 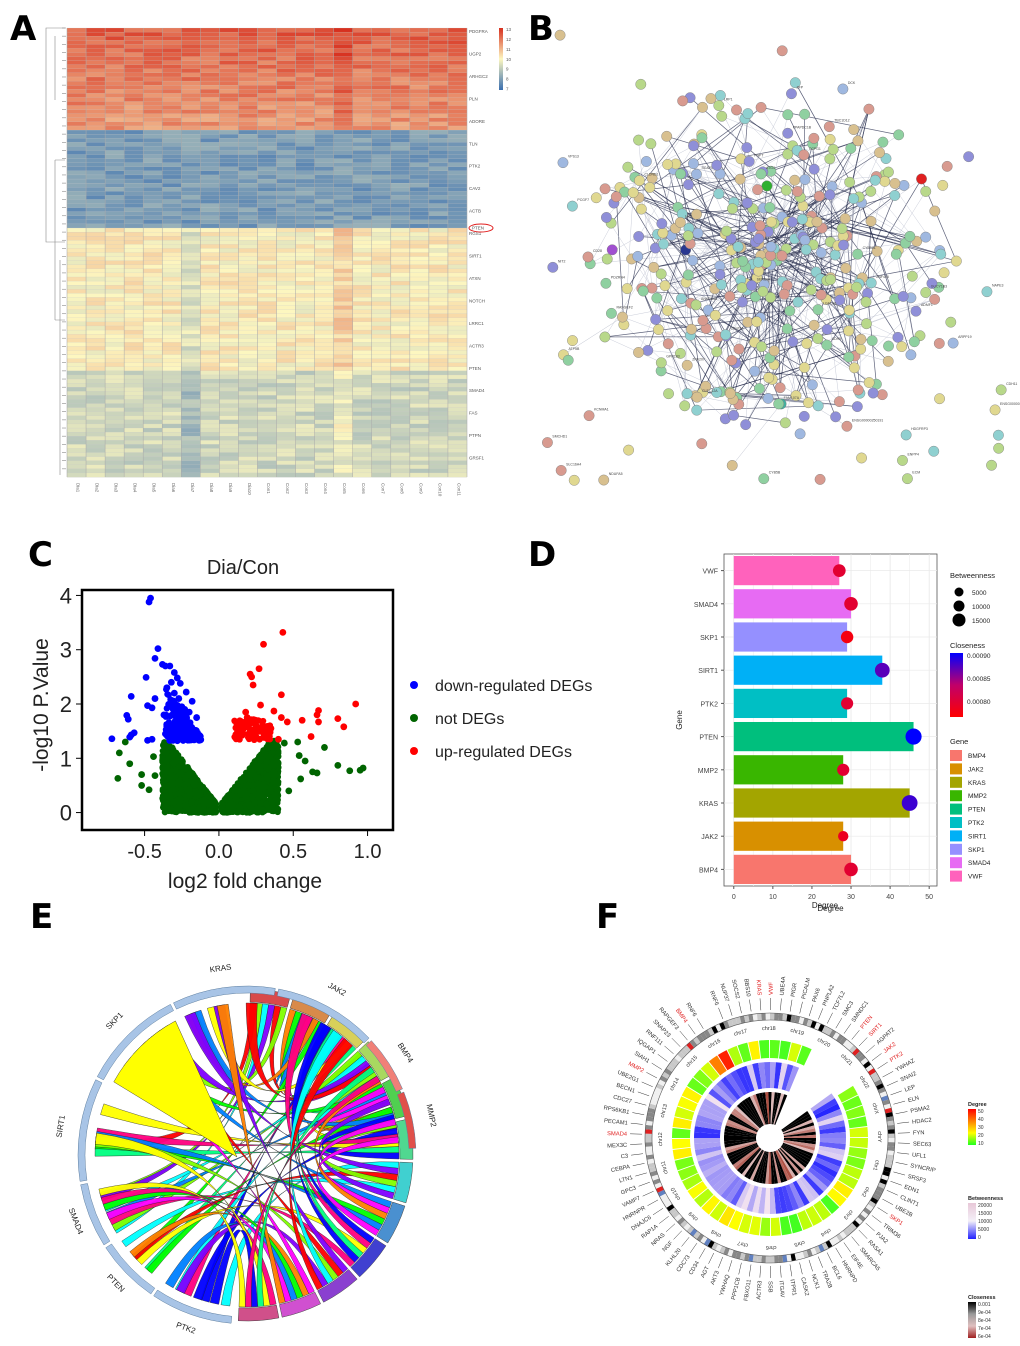 What do you see at coordinates (243, 568) in the screenshot?
I see `chart-title: Dia/Con` at bounding box center [243, 568].